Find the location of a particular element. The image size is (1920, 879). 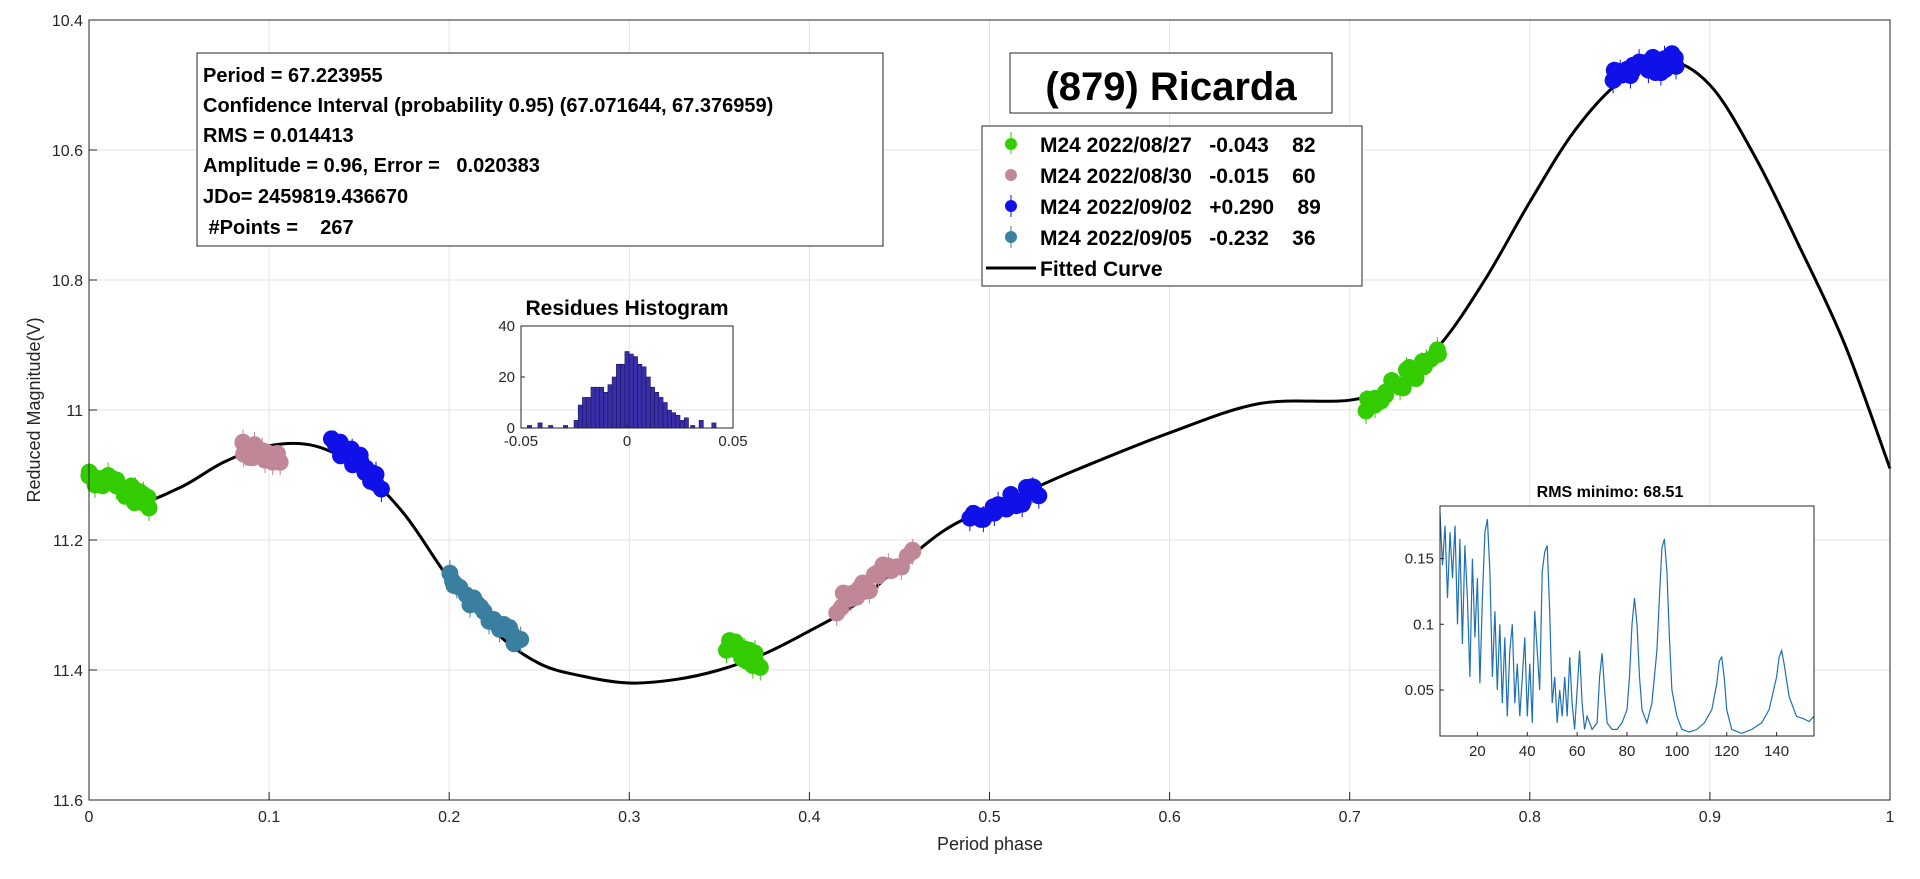

info-period: Period = 67.223955 is located at coordinates (293, 76).